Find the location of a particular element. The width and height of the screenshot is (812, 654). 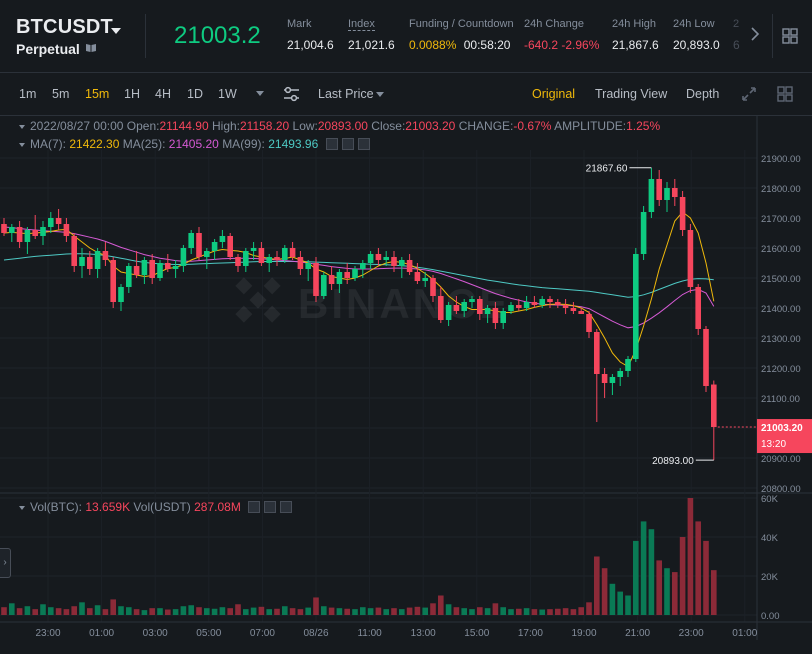

change-value: -640.2 -2.96% is located at coordinates (562, 45).